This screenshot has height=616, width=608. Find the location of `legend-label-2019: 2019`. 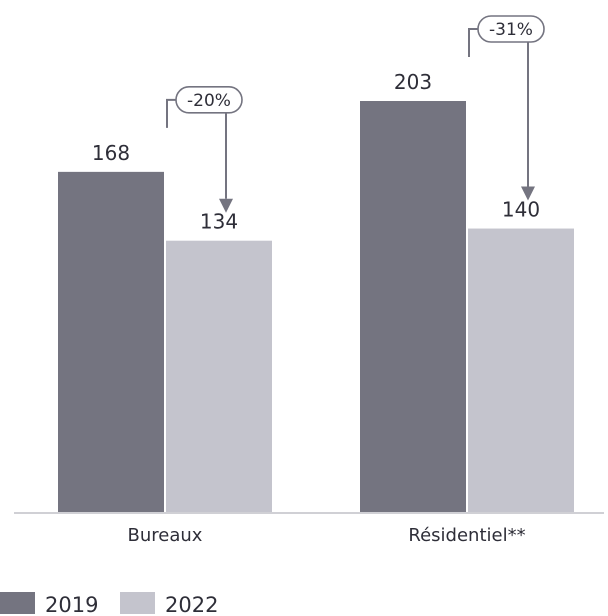

legend-label-2019: 2019 is located at coordinates (71, 604).